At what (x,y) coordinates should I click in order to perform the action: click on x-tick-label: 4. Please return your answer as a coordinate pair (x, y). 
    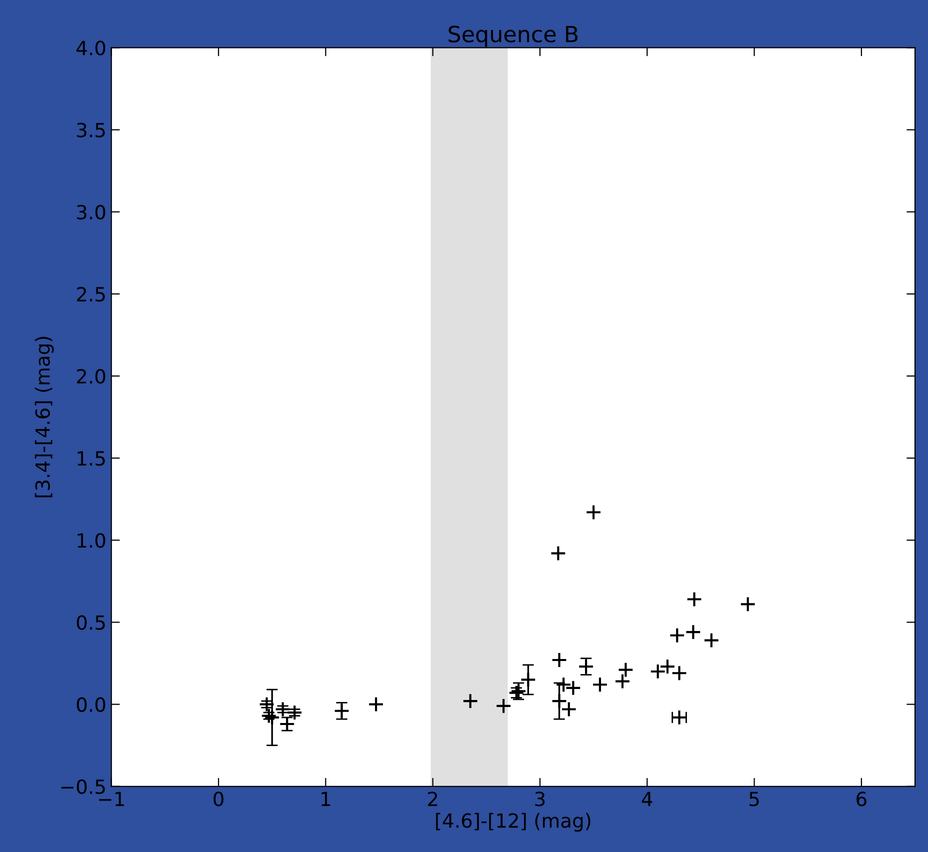
    Looking at the image, I should click on (647, 799).